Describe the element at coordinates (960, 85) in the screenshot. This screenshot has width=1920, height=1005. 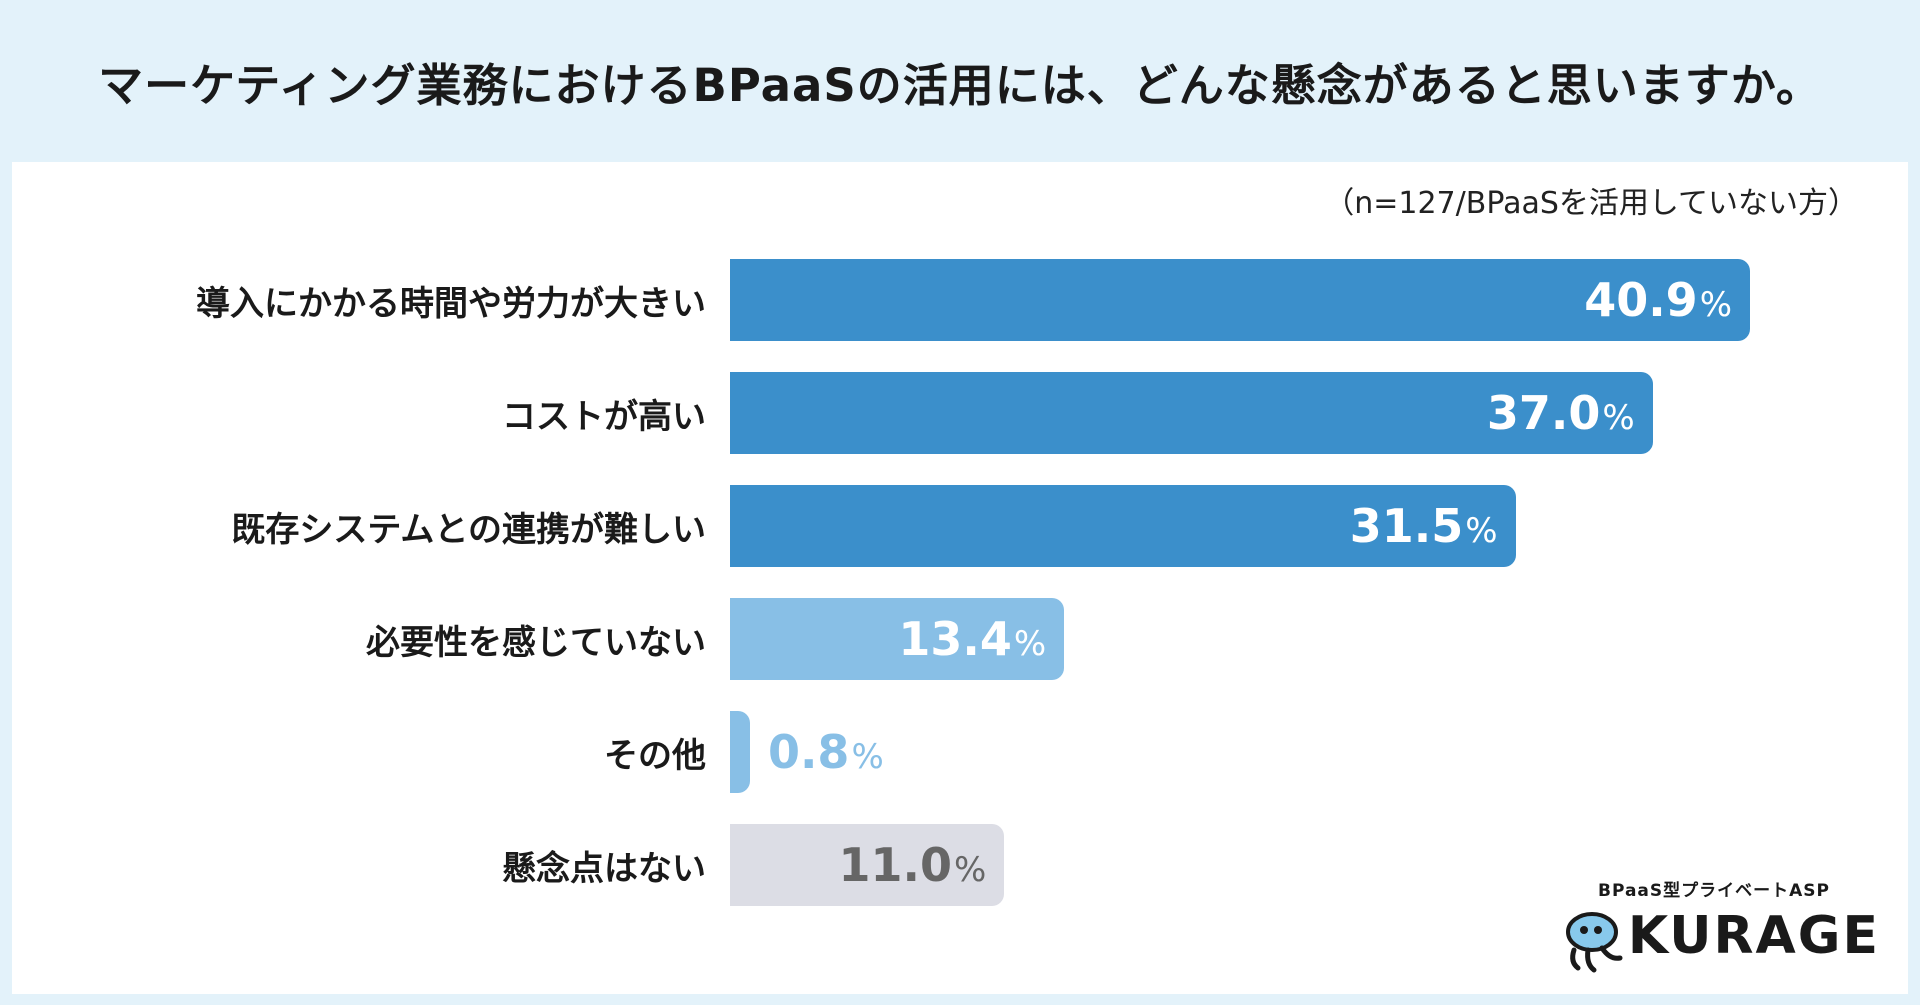
I see `chart-title: マーケティング業務におけるBPaaSの活用には、どんな懸念があると思いますか。` at that location.